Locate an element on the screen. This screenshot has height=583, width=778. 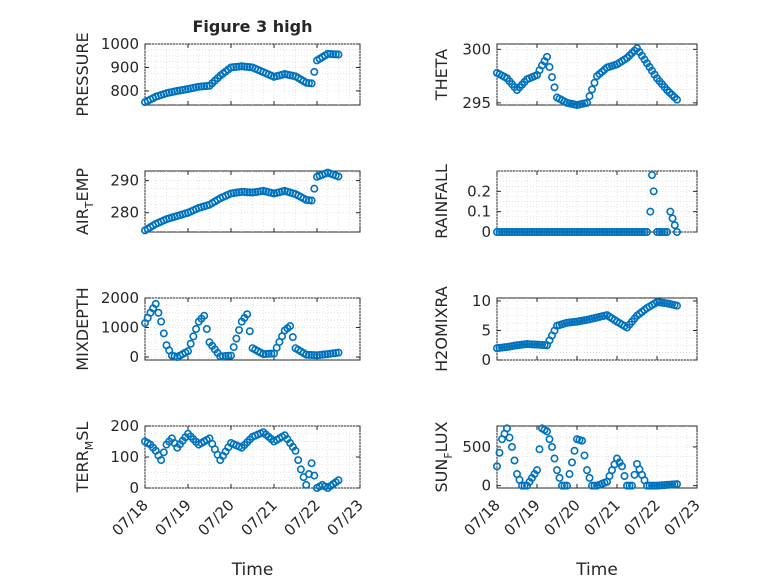
y-axis-label: SUNFLUX is located at coordinates (443, 456).